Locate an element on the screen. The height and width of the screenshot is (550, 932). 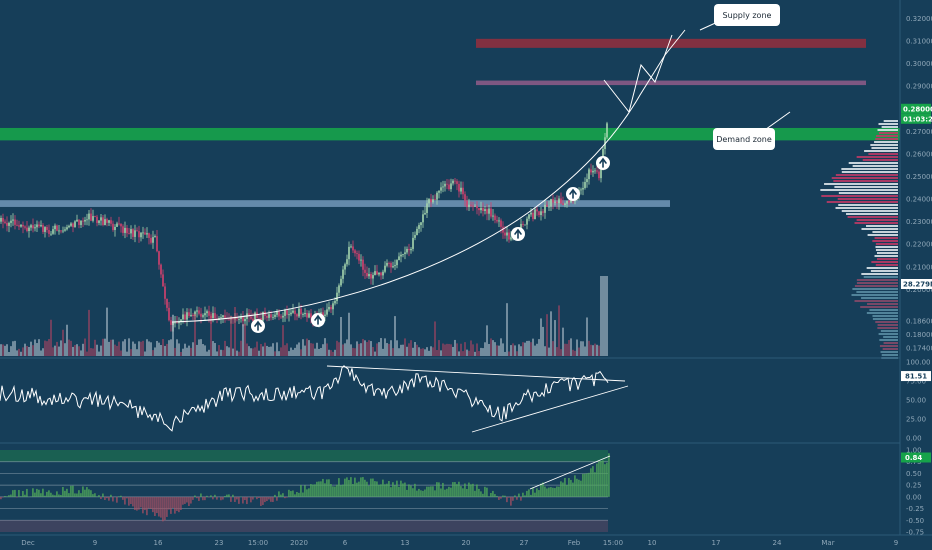
rsi-axis: 100.00 75.00 50.00 25.00 0.00 81.51 is located at coordinates (916, 401).